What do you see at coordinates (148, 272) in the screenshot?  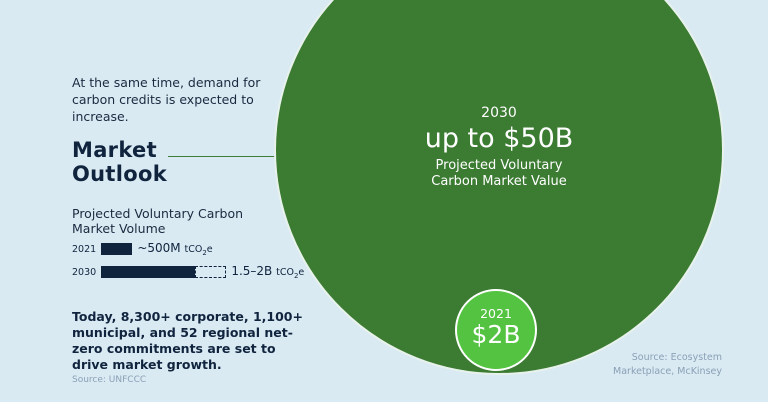 I see `volume-bar-2030` at bounding box center [148, 272].